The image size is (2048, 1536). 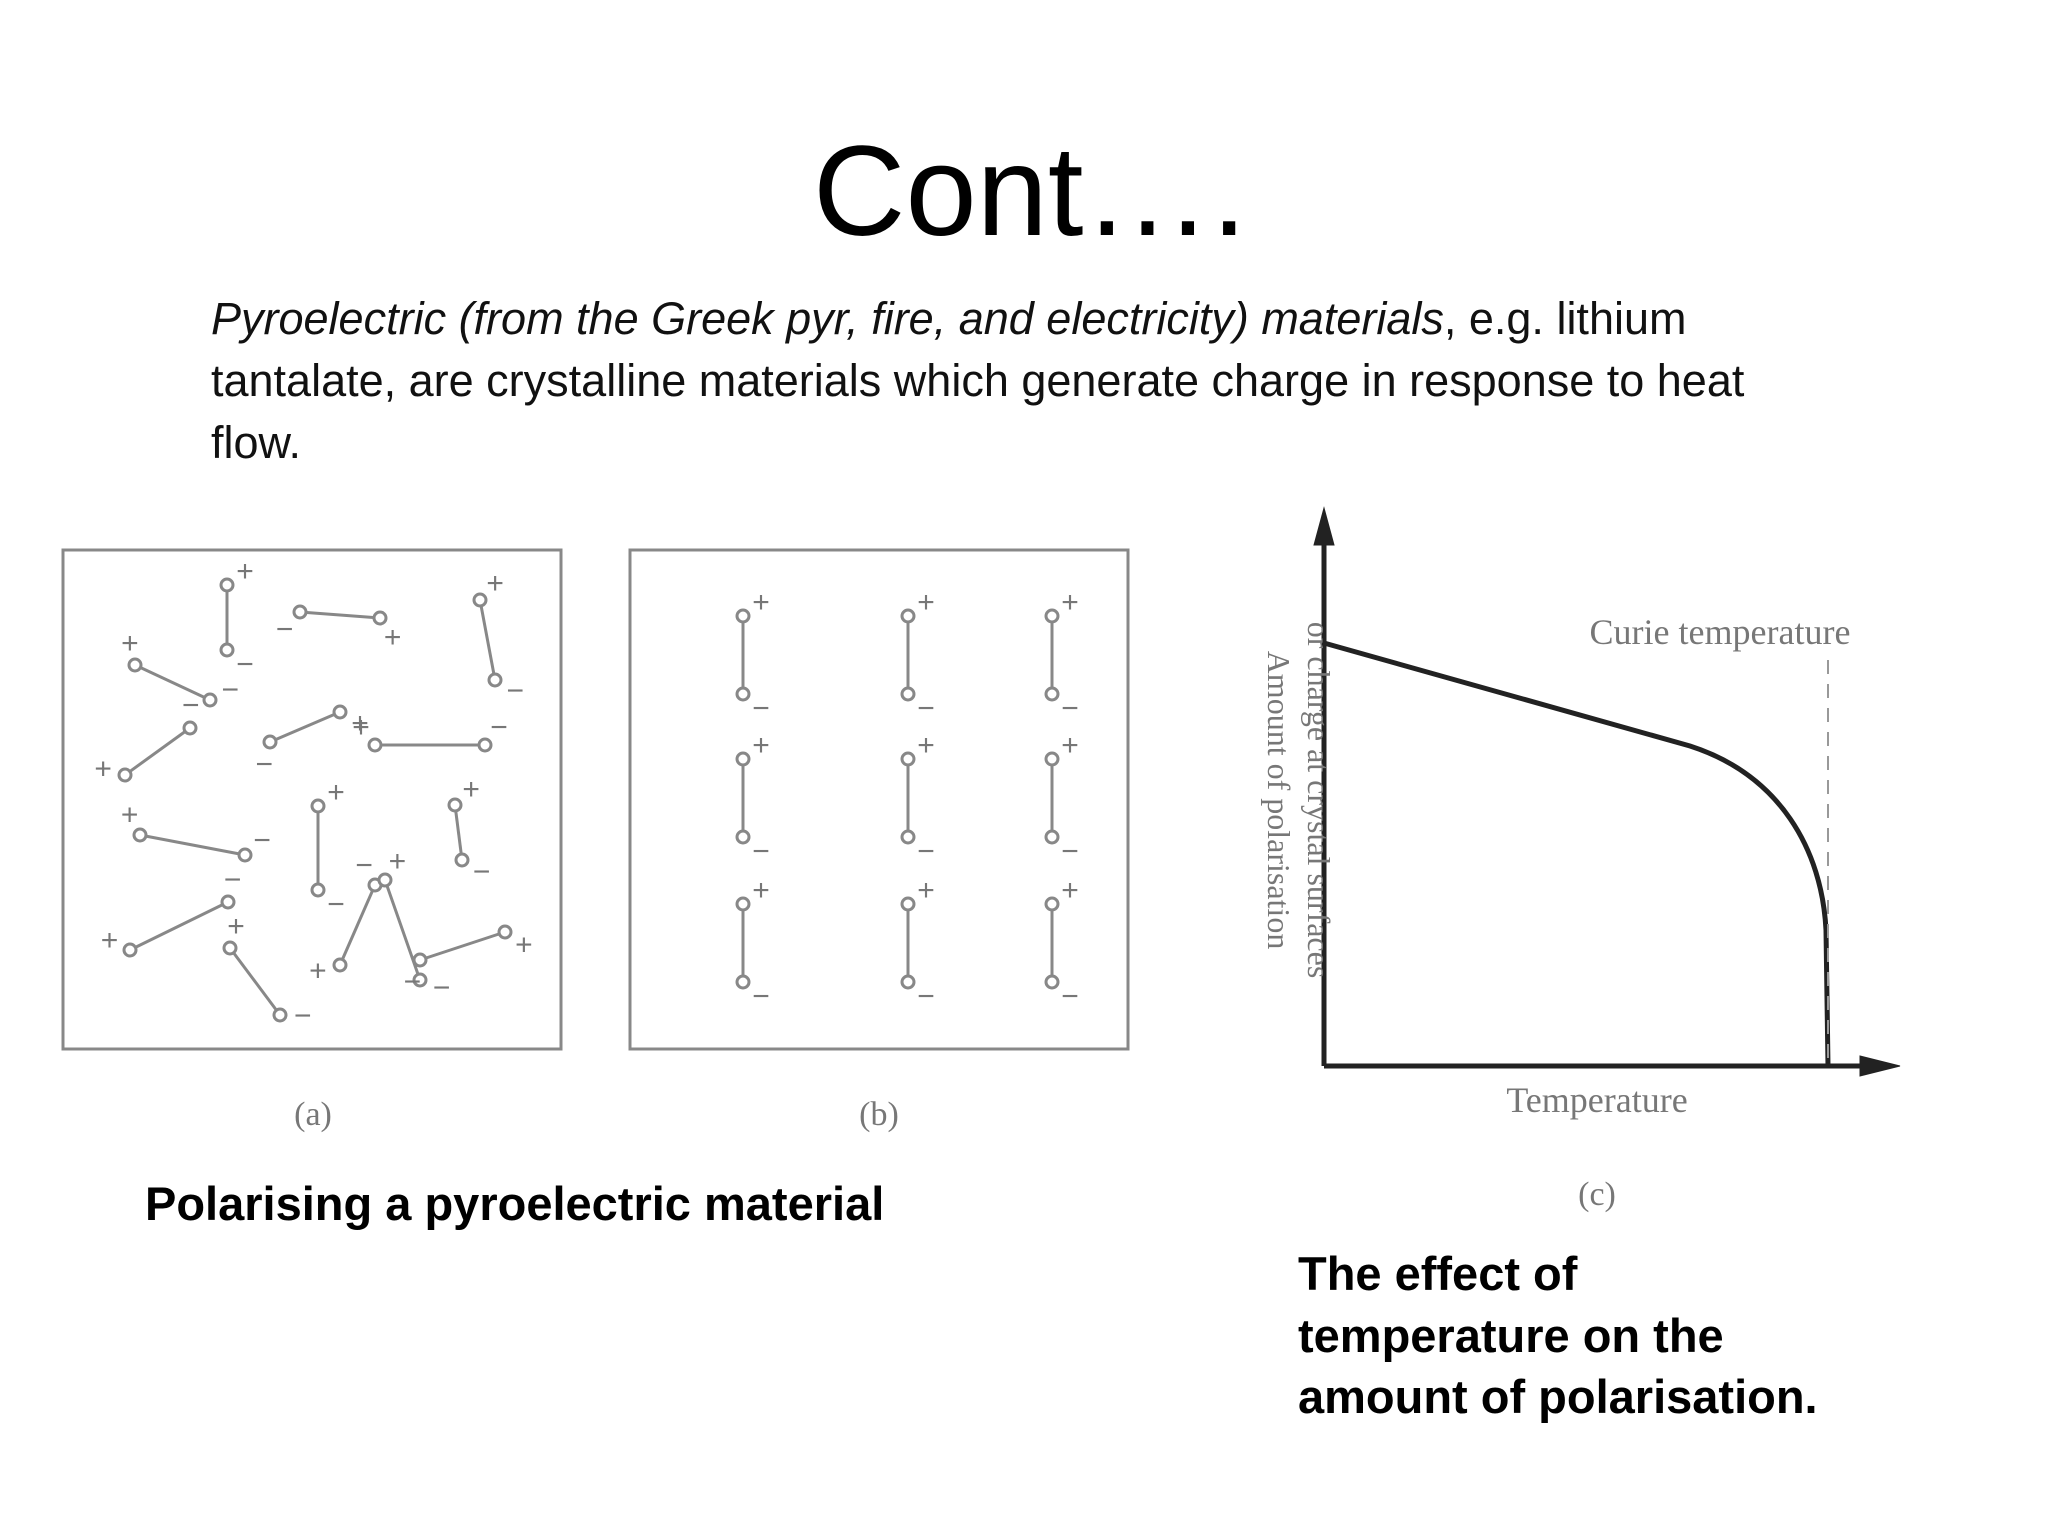 I want to click on caption-right-line: The effect of, so click(x=1438, y=1273).